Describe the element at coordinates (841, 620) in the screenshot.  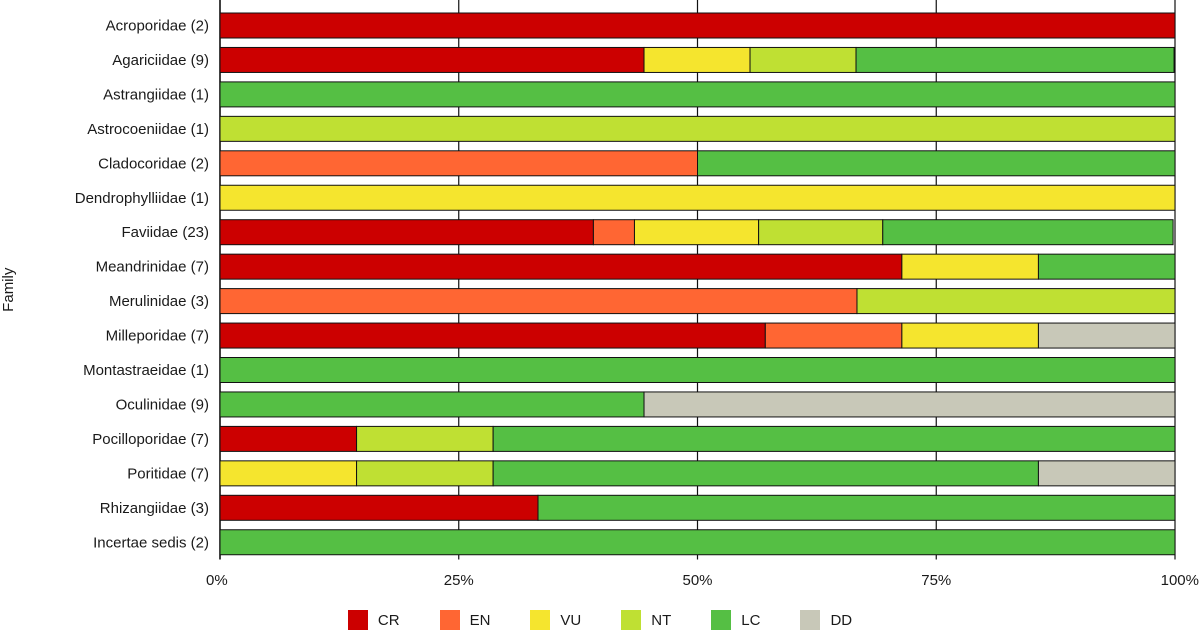
I see `legend-label: DD` at that location.